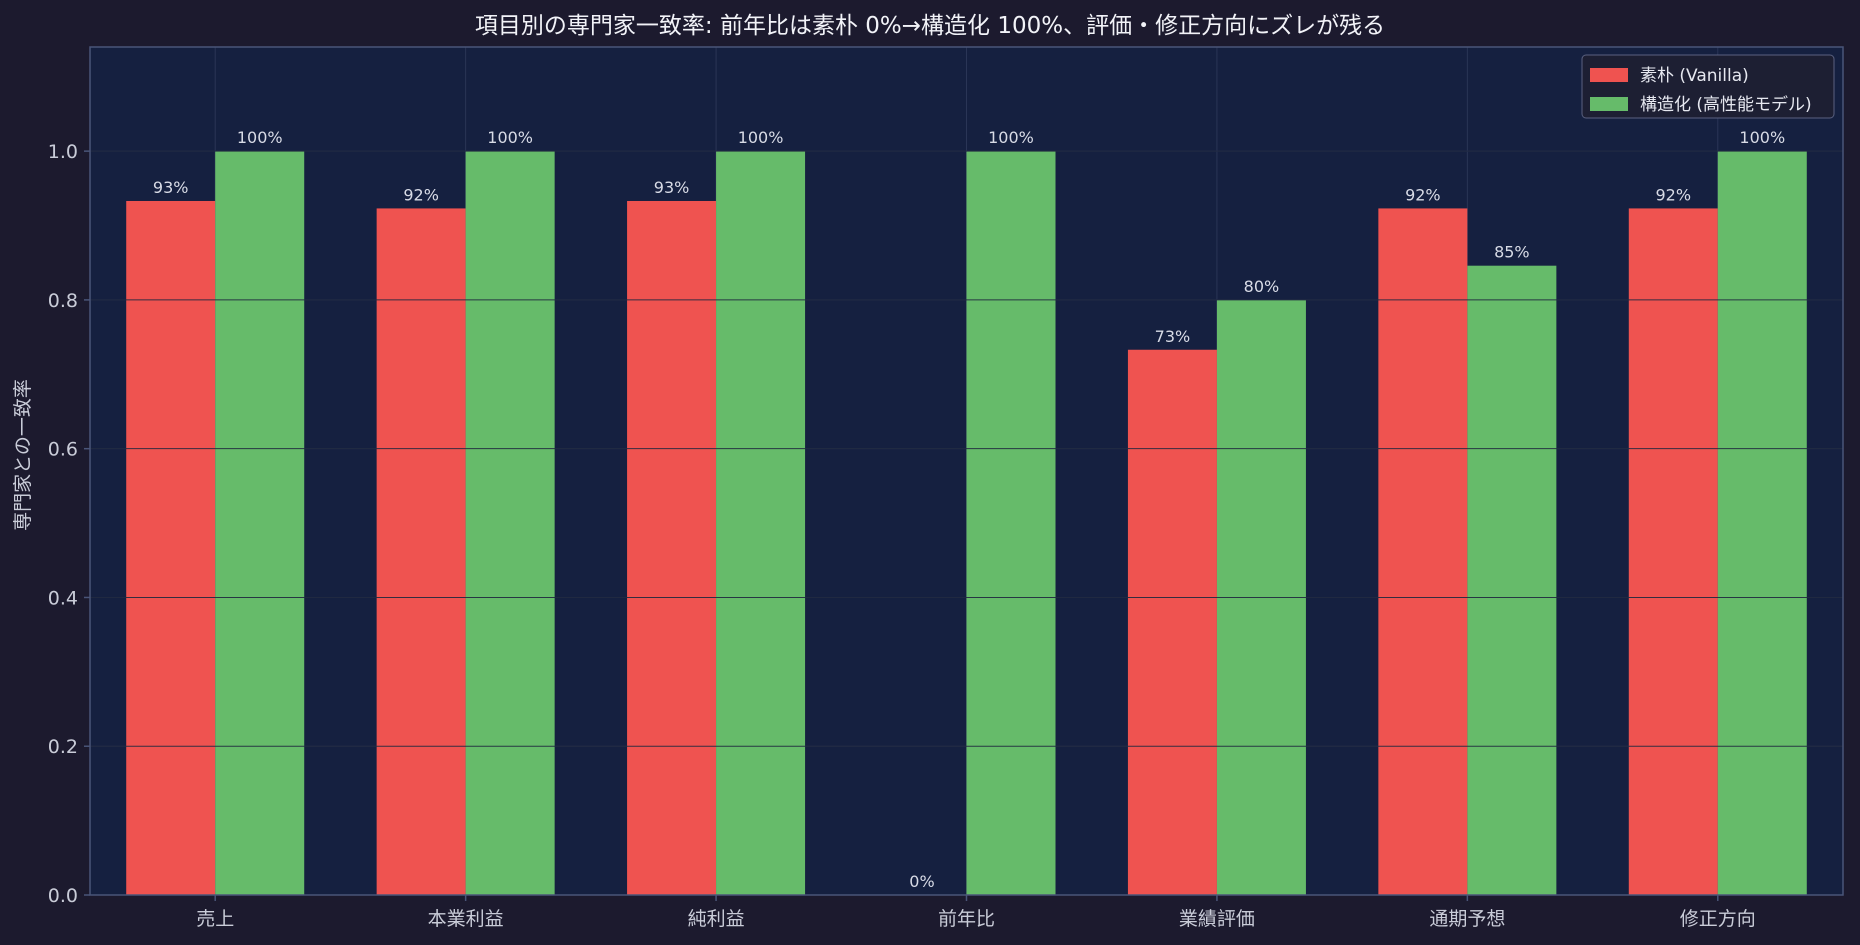  Describe the element at coordinates (716, 919) in the screenshot. I see `x-tick-label: 純利益` at that location.